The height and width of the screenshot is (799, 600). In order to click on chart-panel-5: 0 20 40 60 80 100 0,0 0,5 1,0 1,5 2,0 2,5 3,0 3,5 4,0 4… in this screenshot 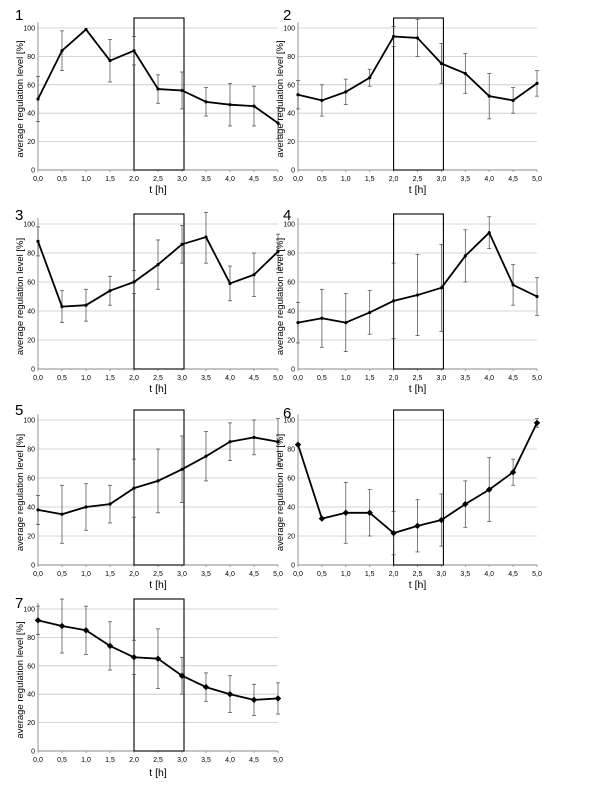, I will do `click(149, 496)`.